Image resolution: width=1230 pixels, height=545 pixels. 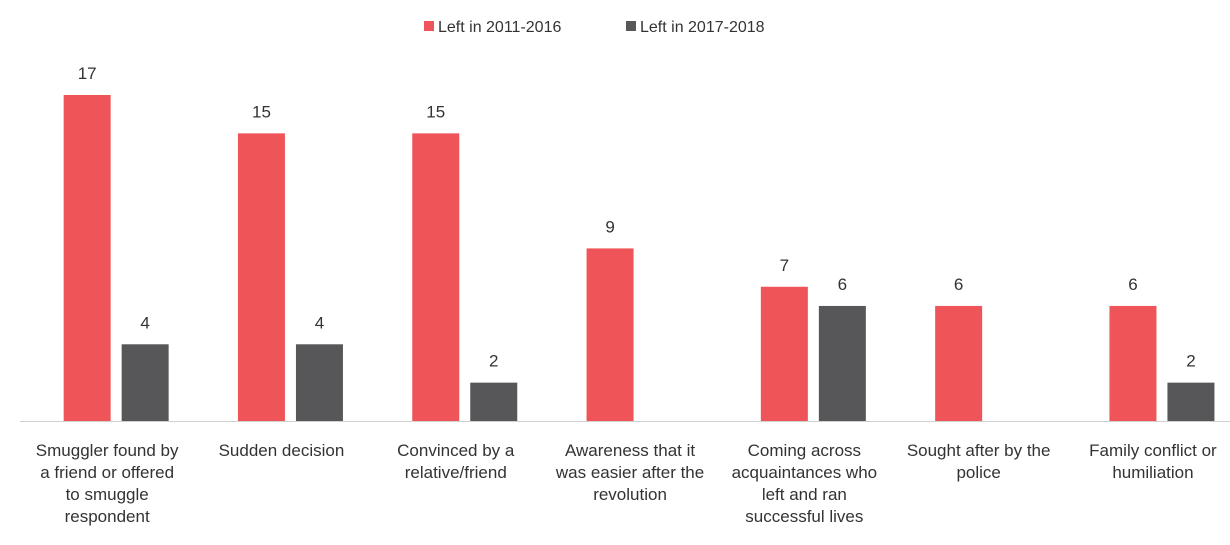 I want to click on category-label-4-3: successful lives, so click(x=804, y=516).